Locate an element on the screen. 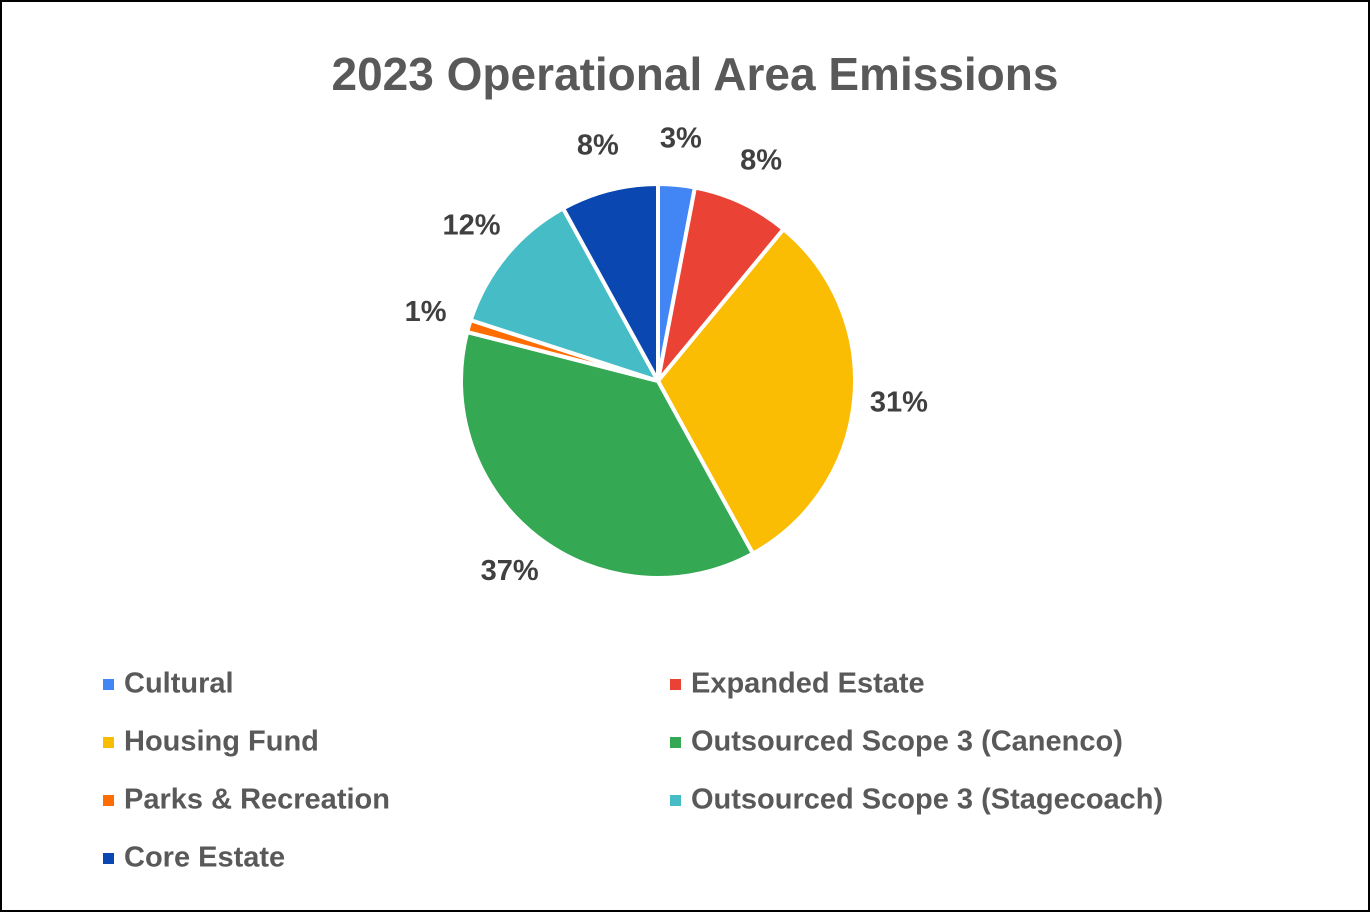 Image resolution: width=1370 pixels, height=912 pixels. legend-label: Housing Fund is located at coordinates (221, 742).